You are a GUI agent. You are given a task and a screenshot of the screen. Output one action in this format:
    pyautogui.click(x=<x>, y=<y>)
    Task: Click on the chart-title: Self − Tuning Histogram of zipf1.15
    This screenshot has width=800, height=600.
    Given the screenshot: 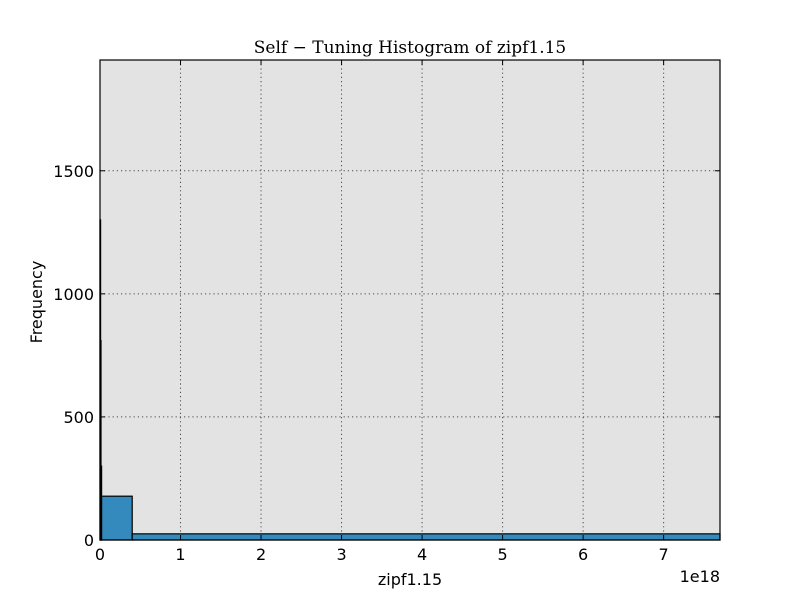 What is the action you would take?
    pyautogui.click(x=410, y=48)
    